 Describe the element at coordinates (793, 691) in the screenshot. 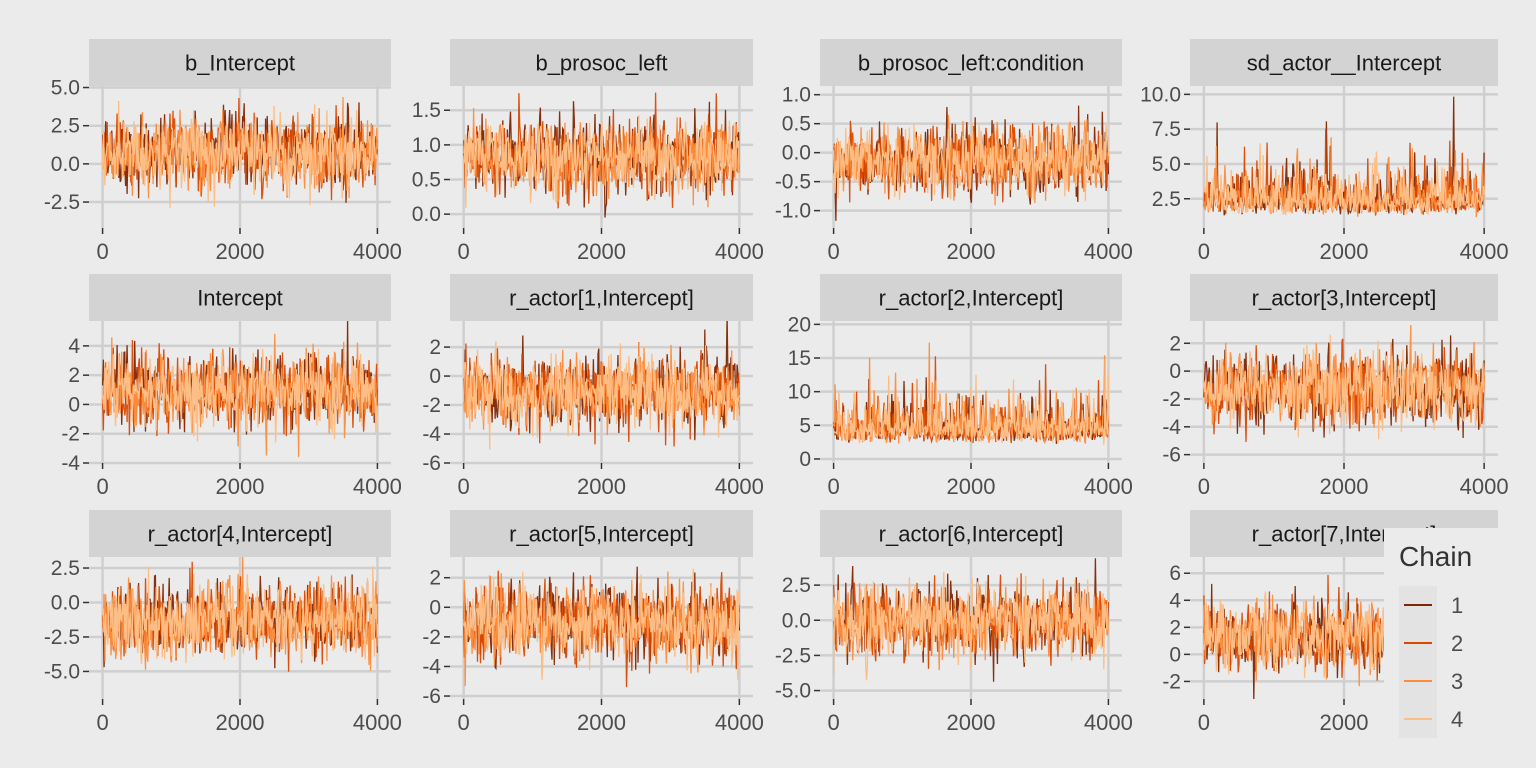

I see `y-tick-label: -5.0` at that location.